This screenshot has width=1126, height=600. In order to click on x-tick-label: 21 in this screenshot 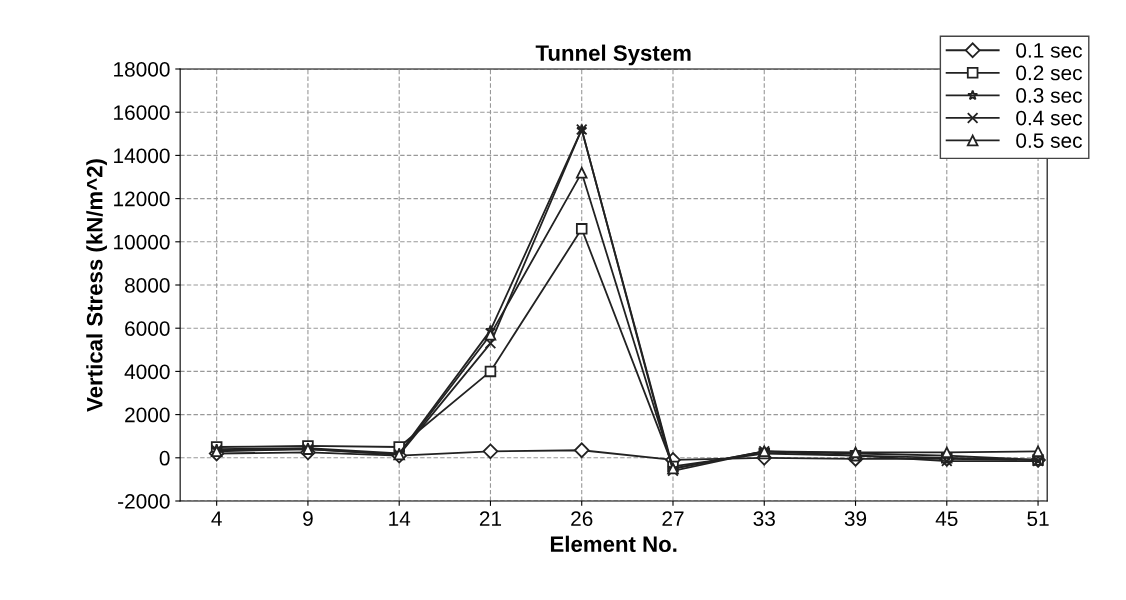, I will do `click(490, 518)`.